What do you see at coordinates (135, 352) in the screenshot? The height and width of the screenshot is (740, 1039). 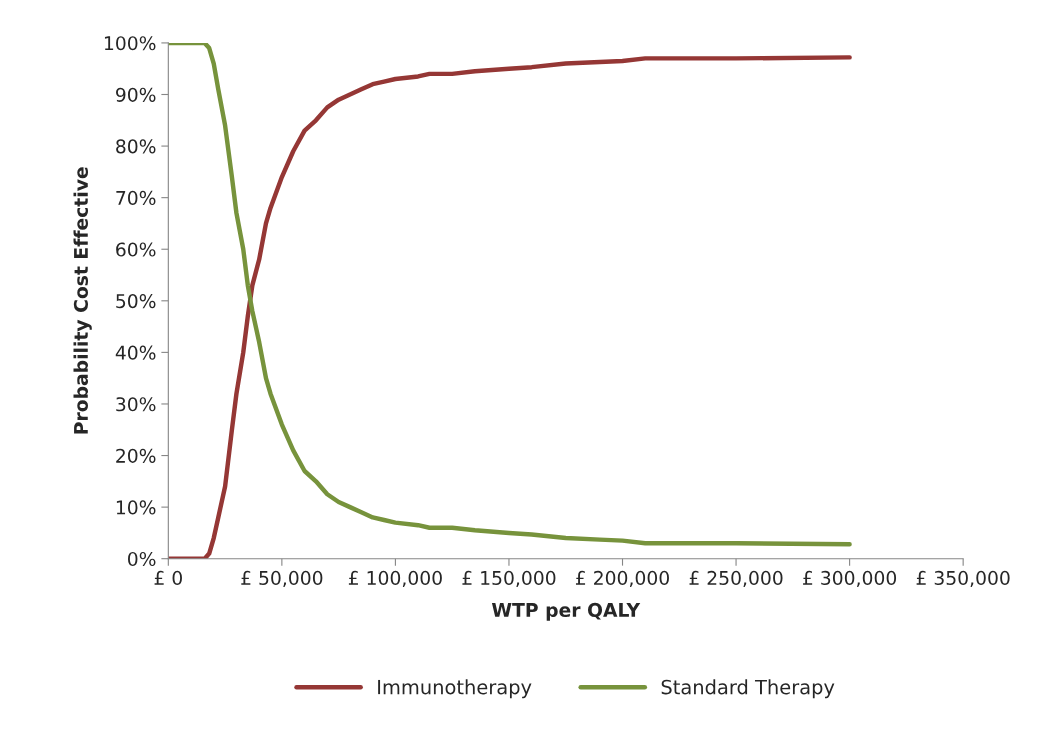 I see `y-tick-label: 40%` at bounding box center [135, 352].